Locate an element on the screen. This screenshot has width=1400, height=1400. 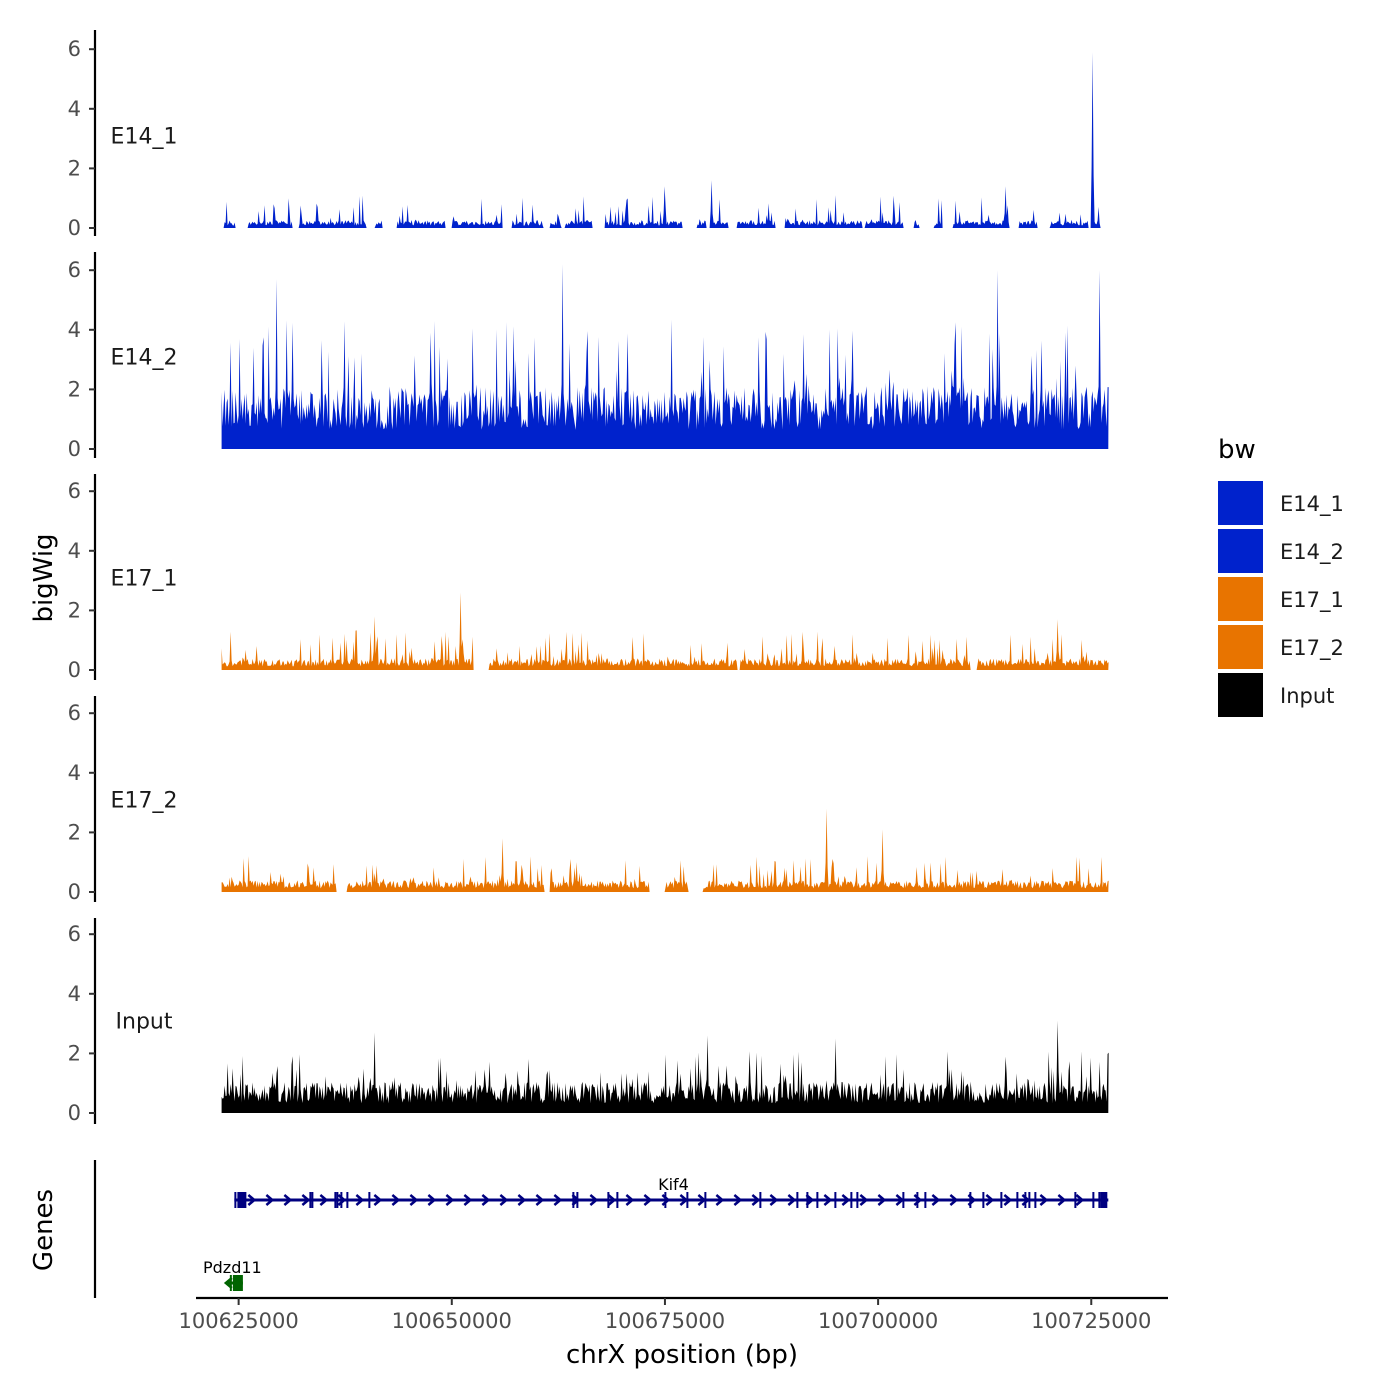
x-tick-label: 100625000 is located at coordinates (239, 1321).